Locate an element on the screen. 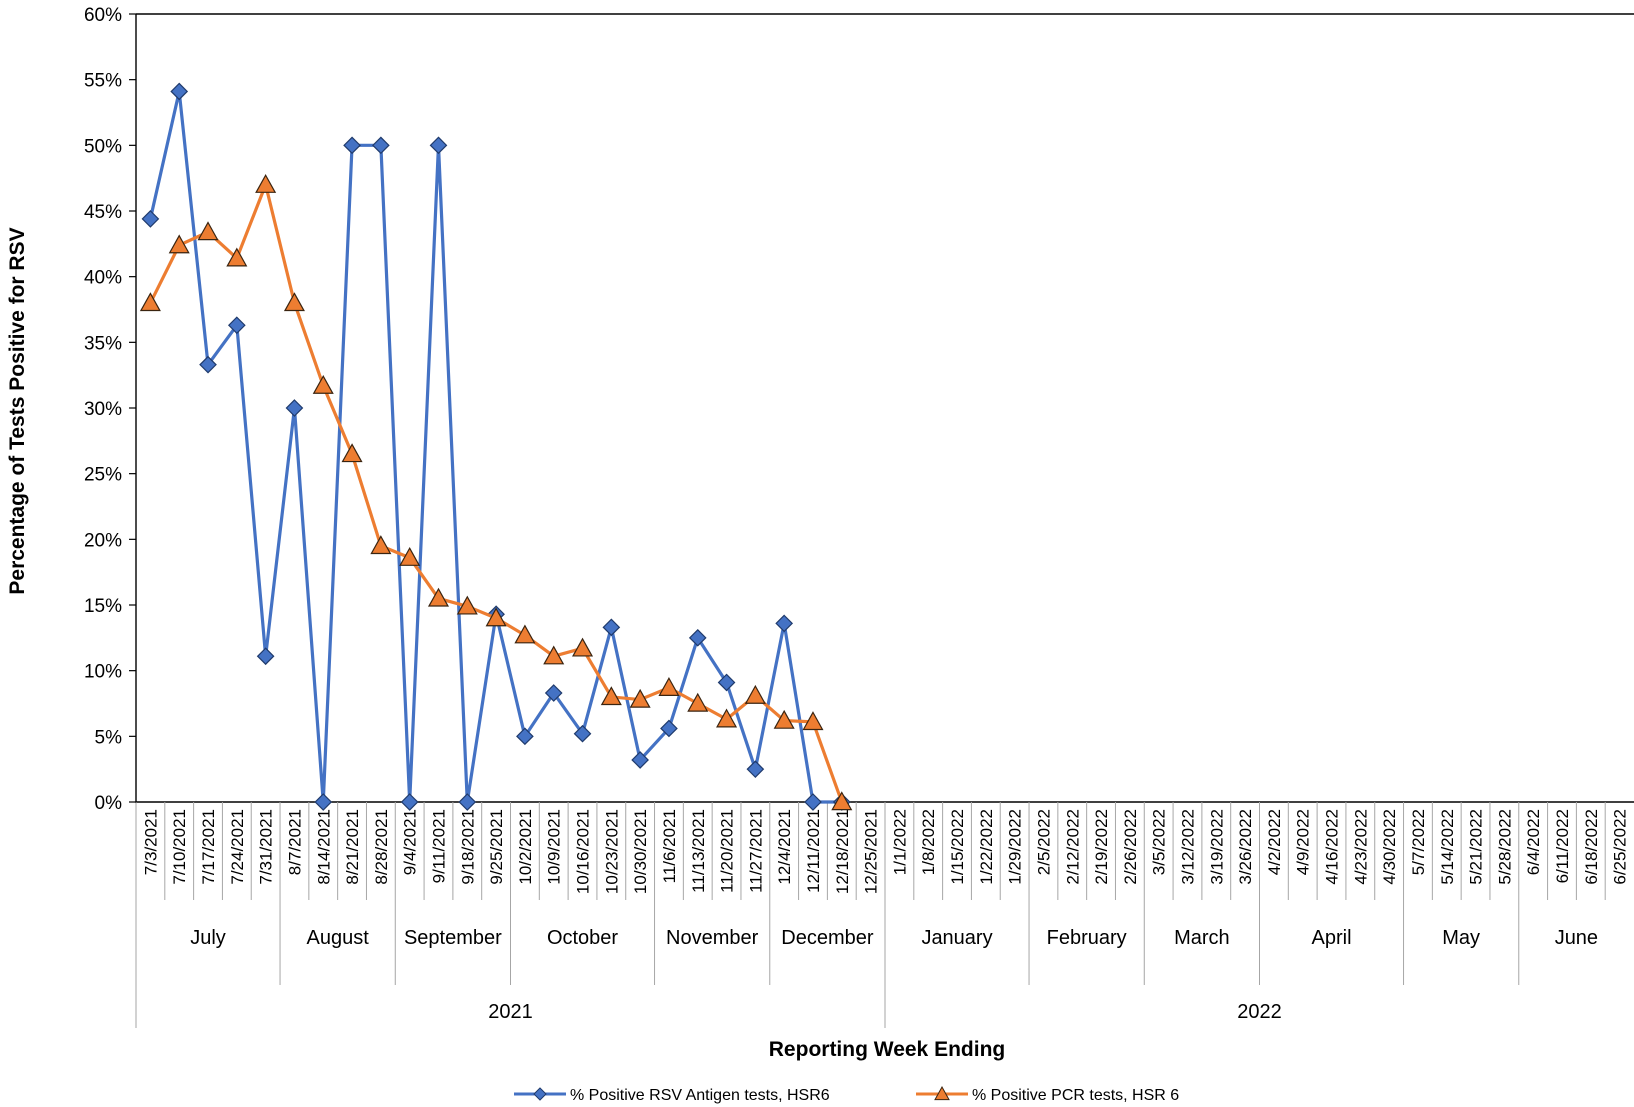 The image size is (1634, 1107). y-tick-label: 5% is located at coordinates (109, 737).